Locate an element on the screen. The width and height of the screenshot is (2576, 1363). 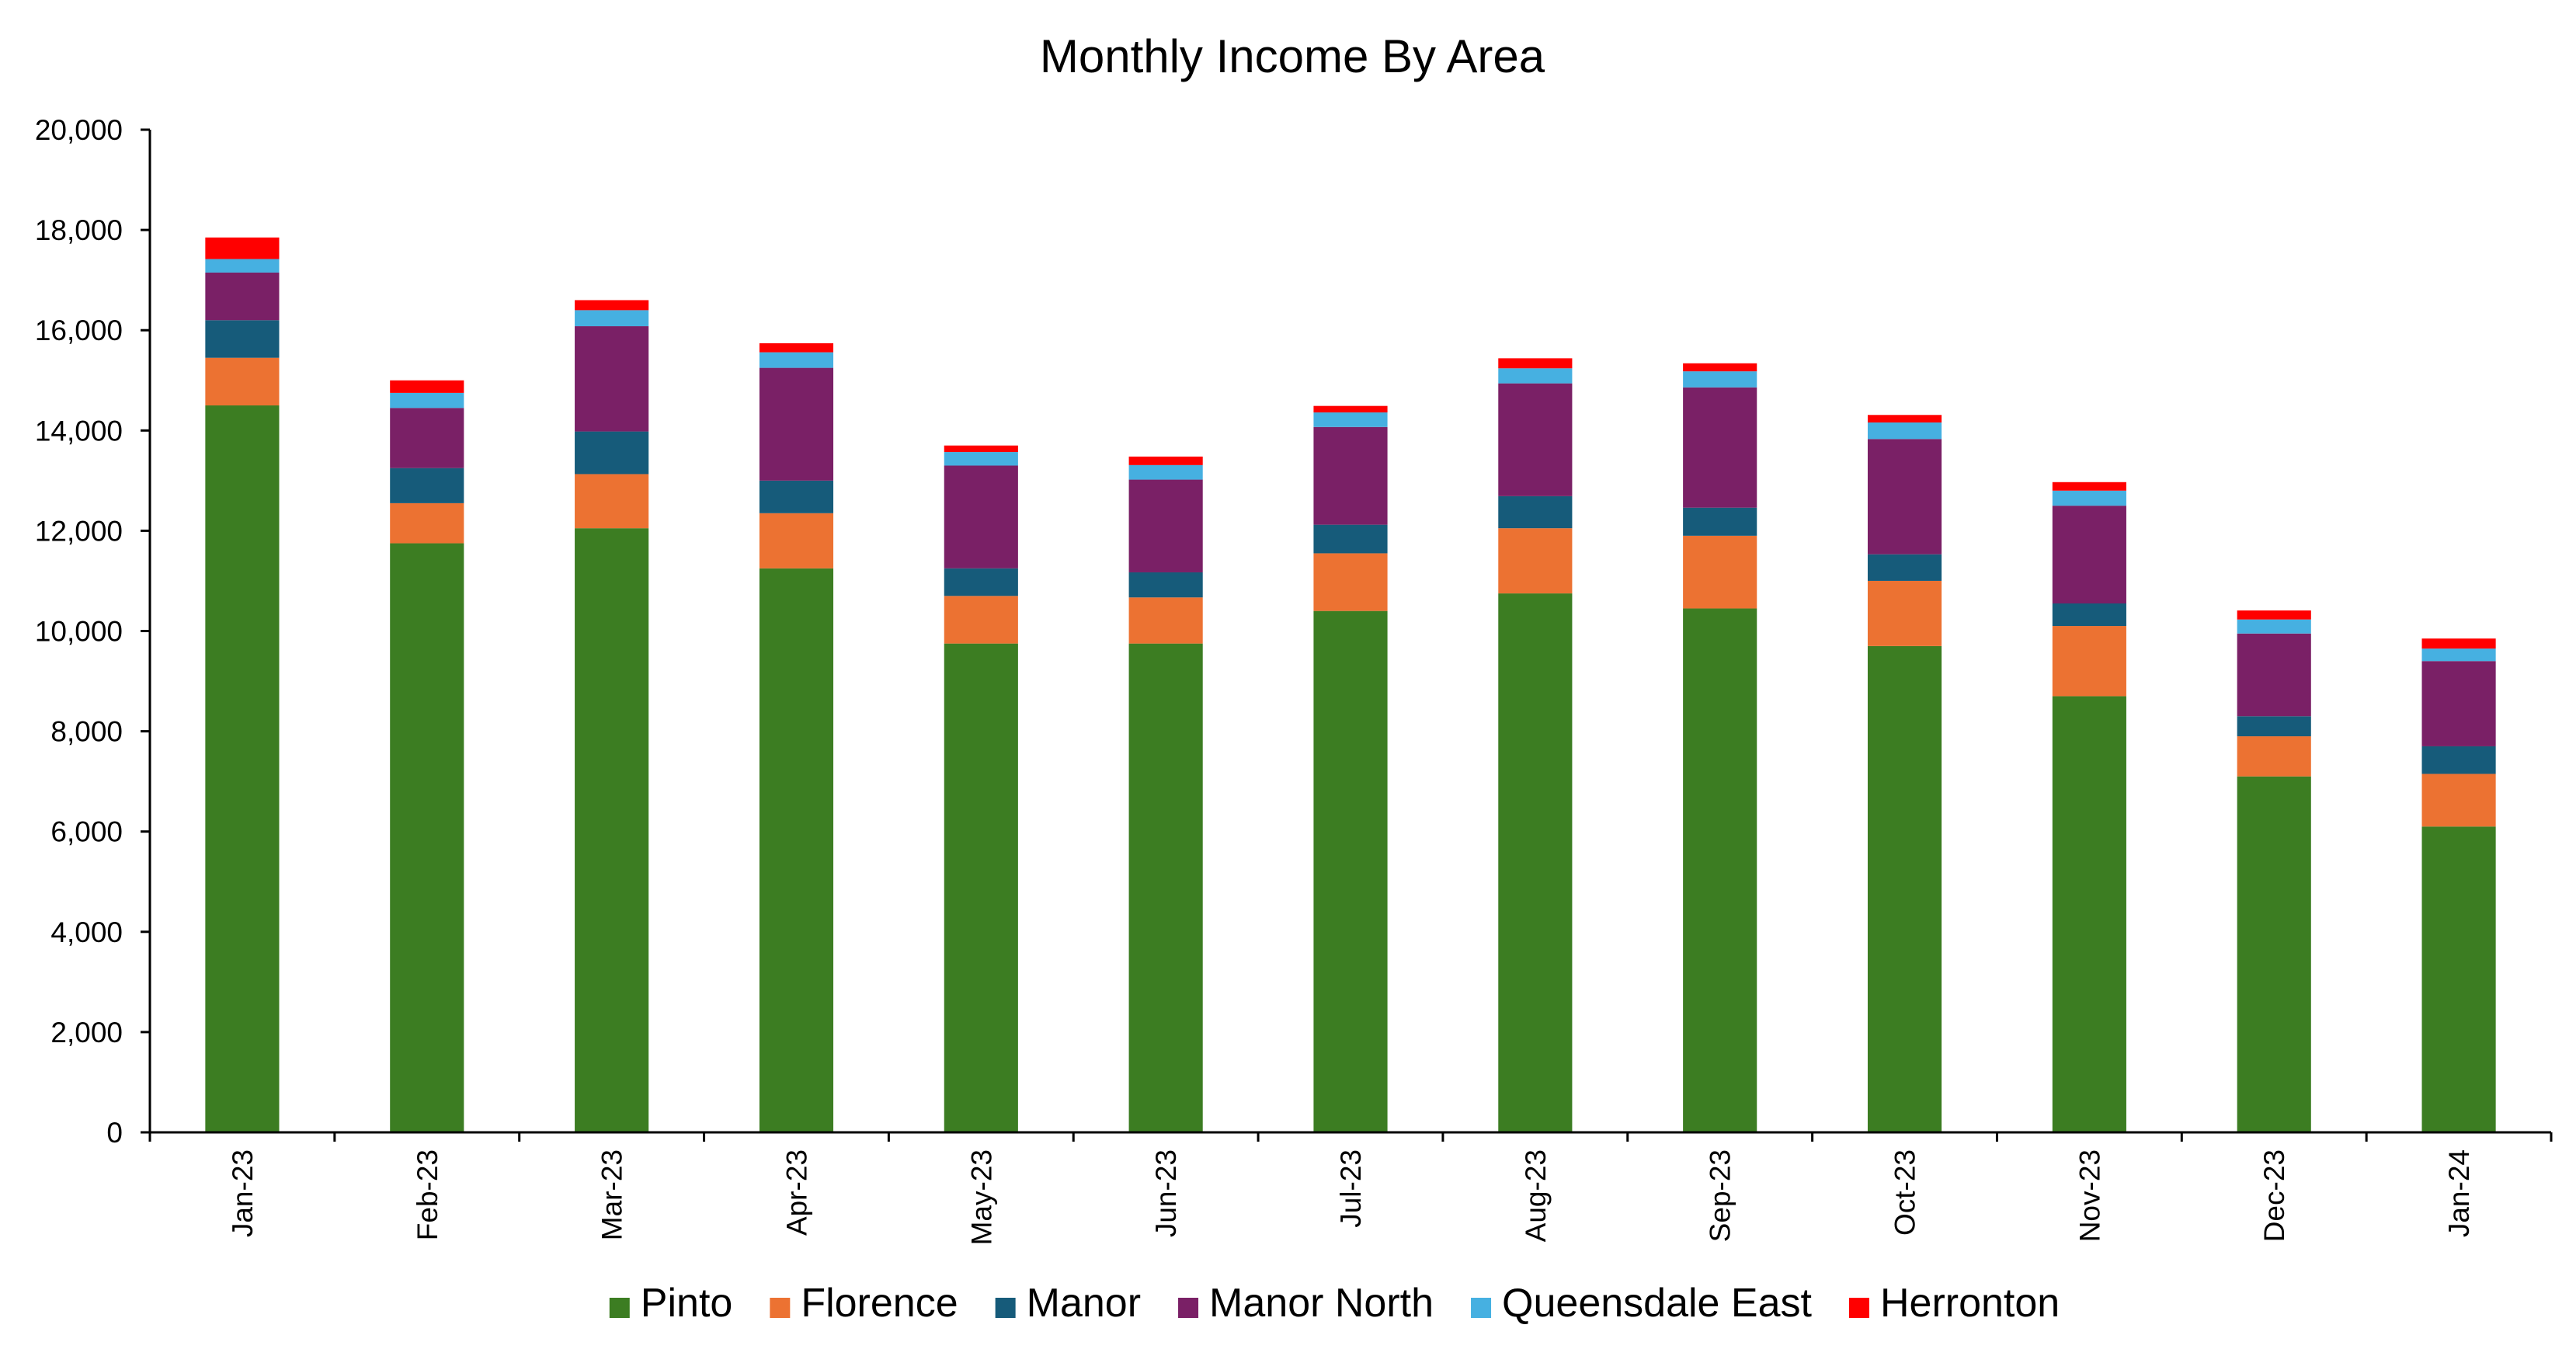
y-tick-label: 18,000 is located at coordinates (79, 230).